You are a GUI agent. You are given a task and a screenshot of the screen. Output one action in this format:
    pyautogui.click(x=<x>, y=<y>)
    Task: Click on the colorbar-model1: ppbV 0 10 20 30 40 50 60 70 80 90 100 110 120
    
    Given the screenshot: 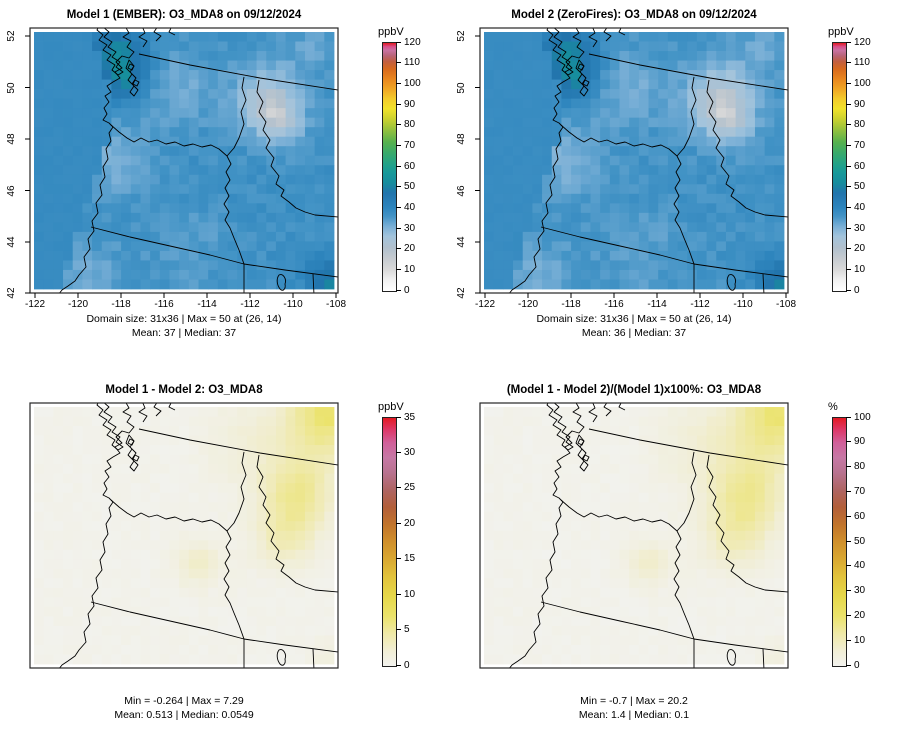 What is the action you would take?
    pyautogui.click(x=412, y=165)
    